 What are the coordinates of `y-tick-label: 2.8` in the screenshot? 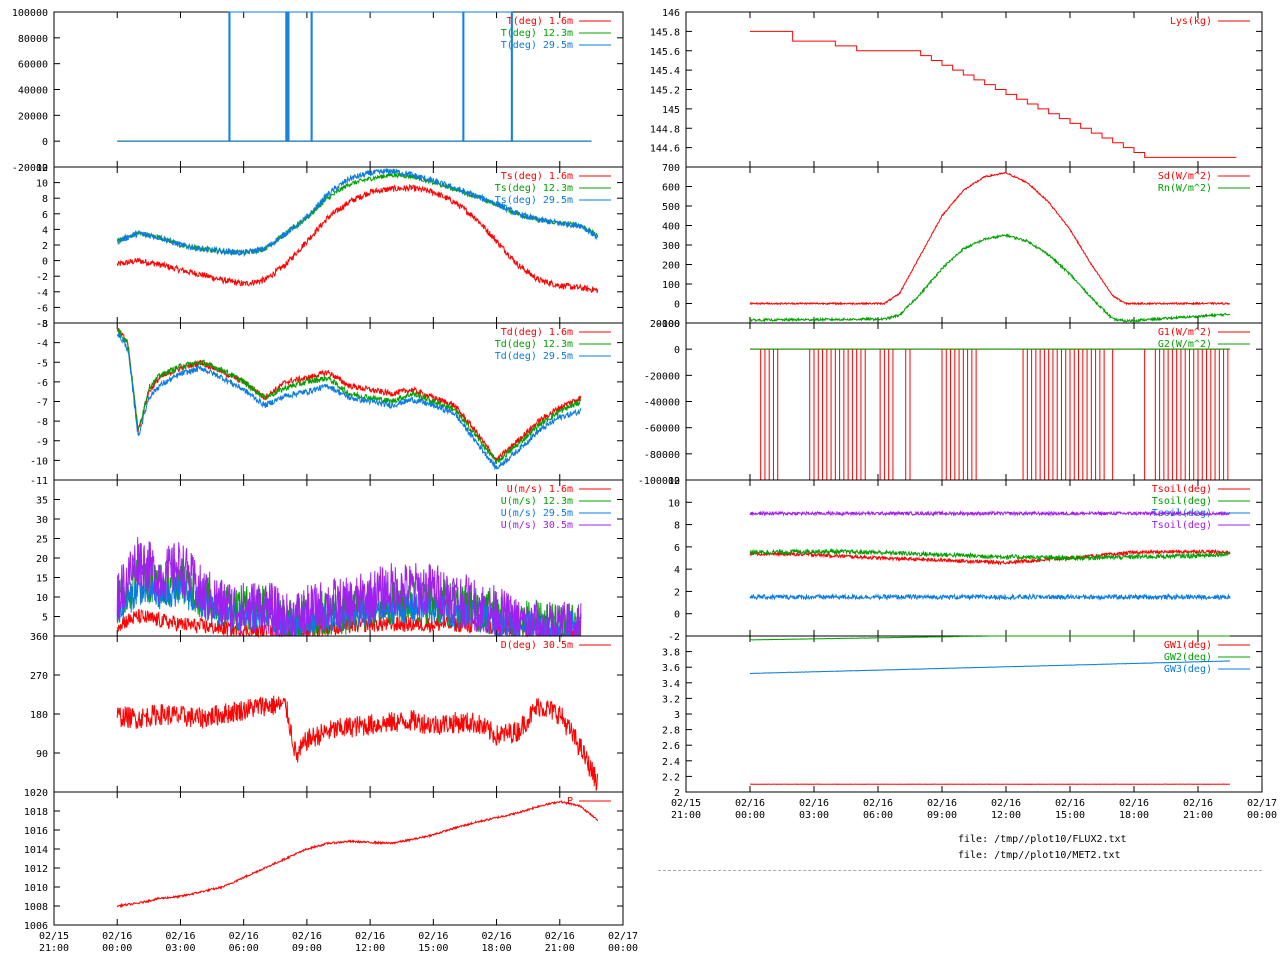 It's located at (671, 731).